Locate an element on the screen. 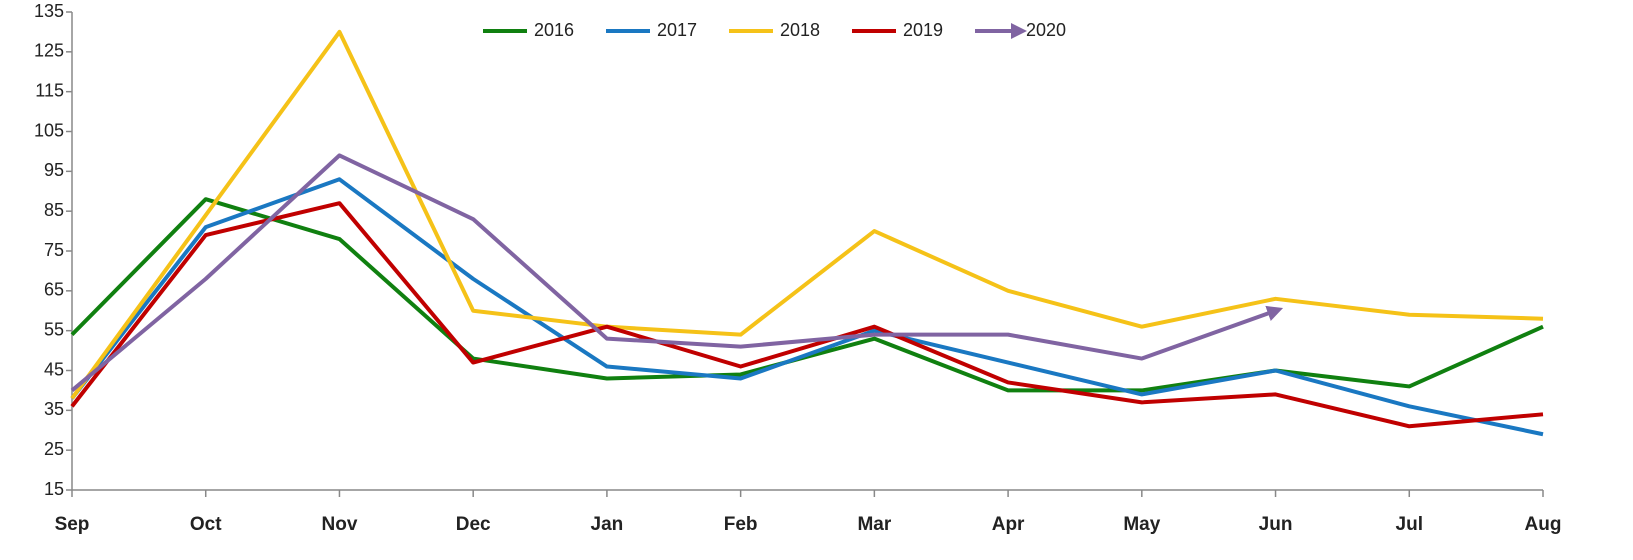  x-tick-label: Sep is located at coordinates (72, 524).